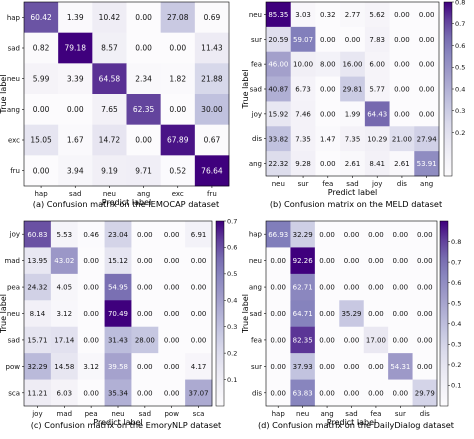  Describe the element at coordinates (256, 114) in the screenshot. I see `y-tick-label: joy` at that location.